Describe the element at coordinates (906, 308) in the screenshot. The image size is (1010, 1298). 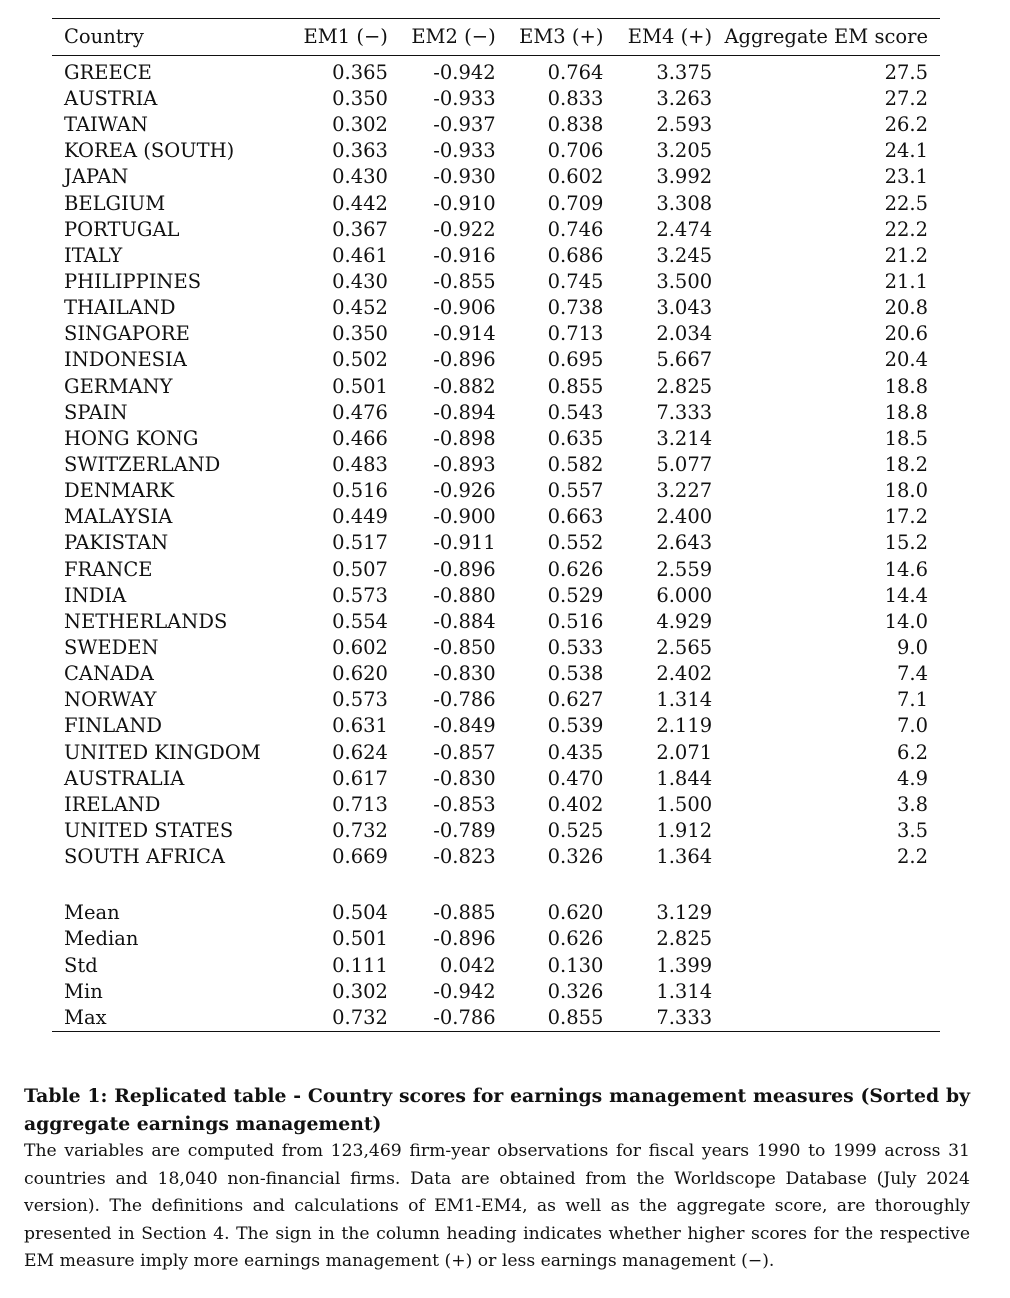
I see `cell-aggregate-em-score: 20.8` at that location.